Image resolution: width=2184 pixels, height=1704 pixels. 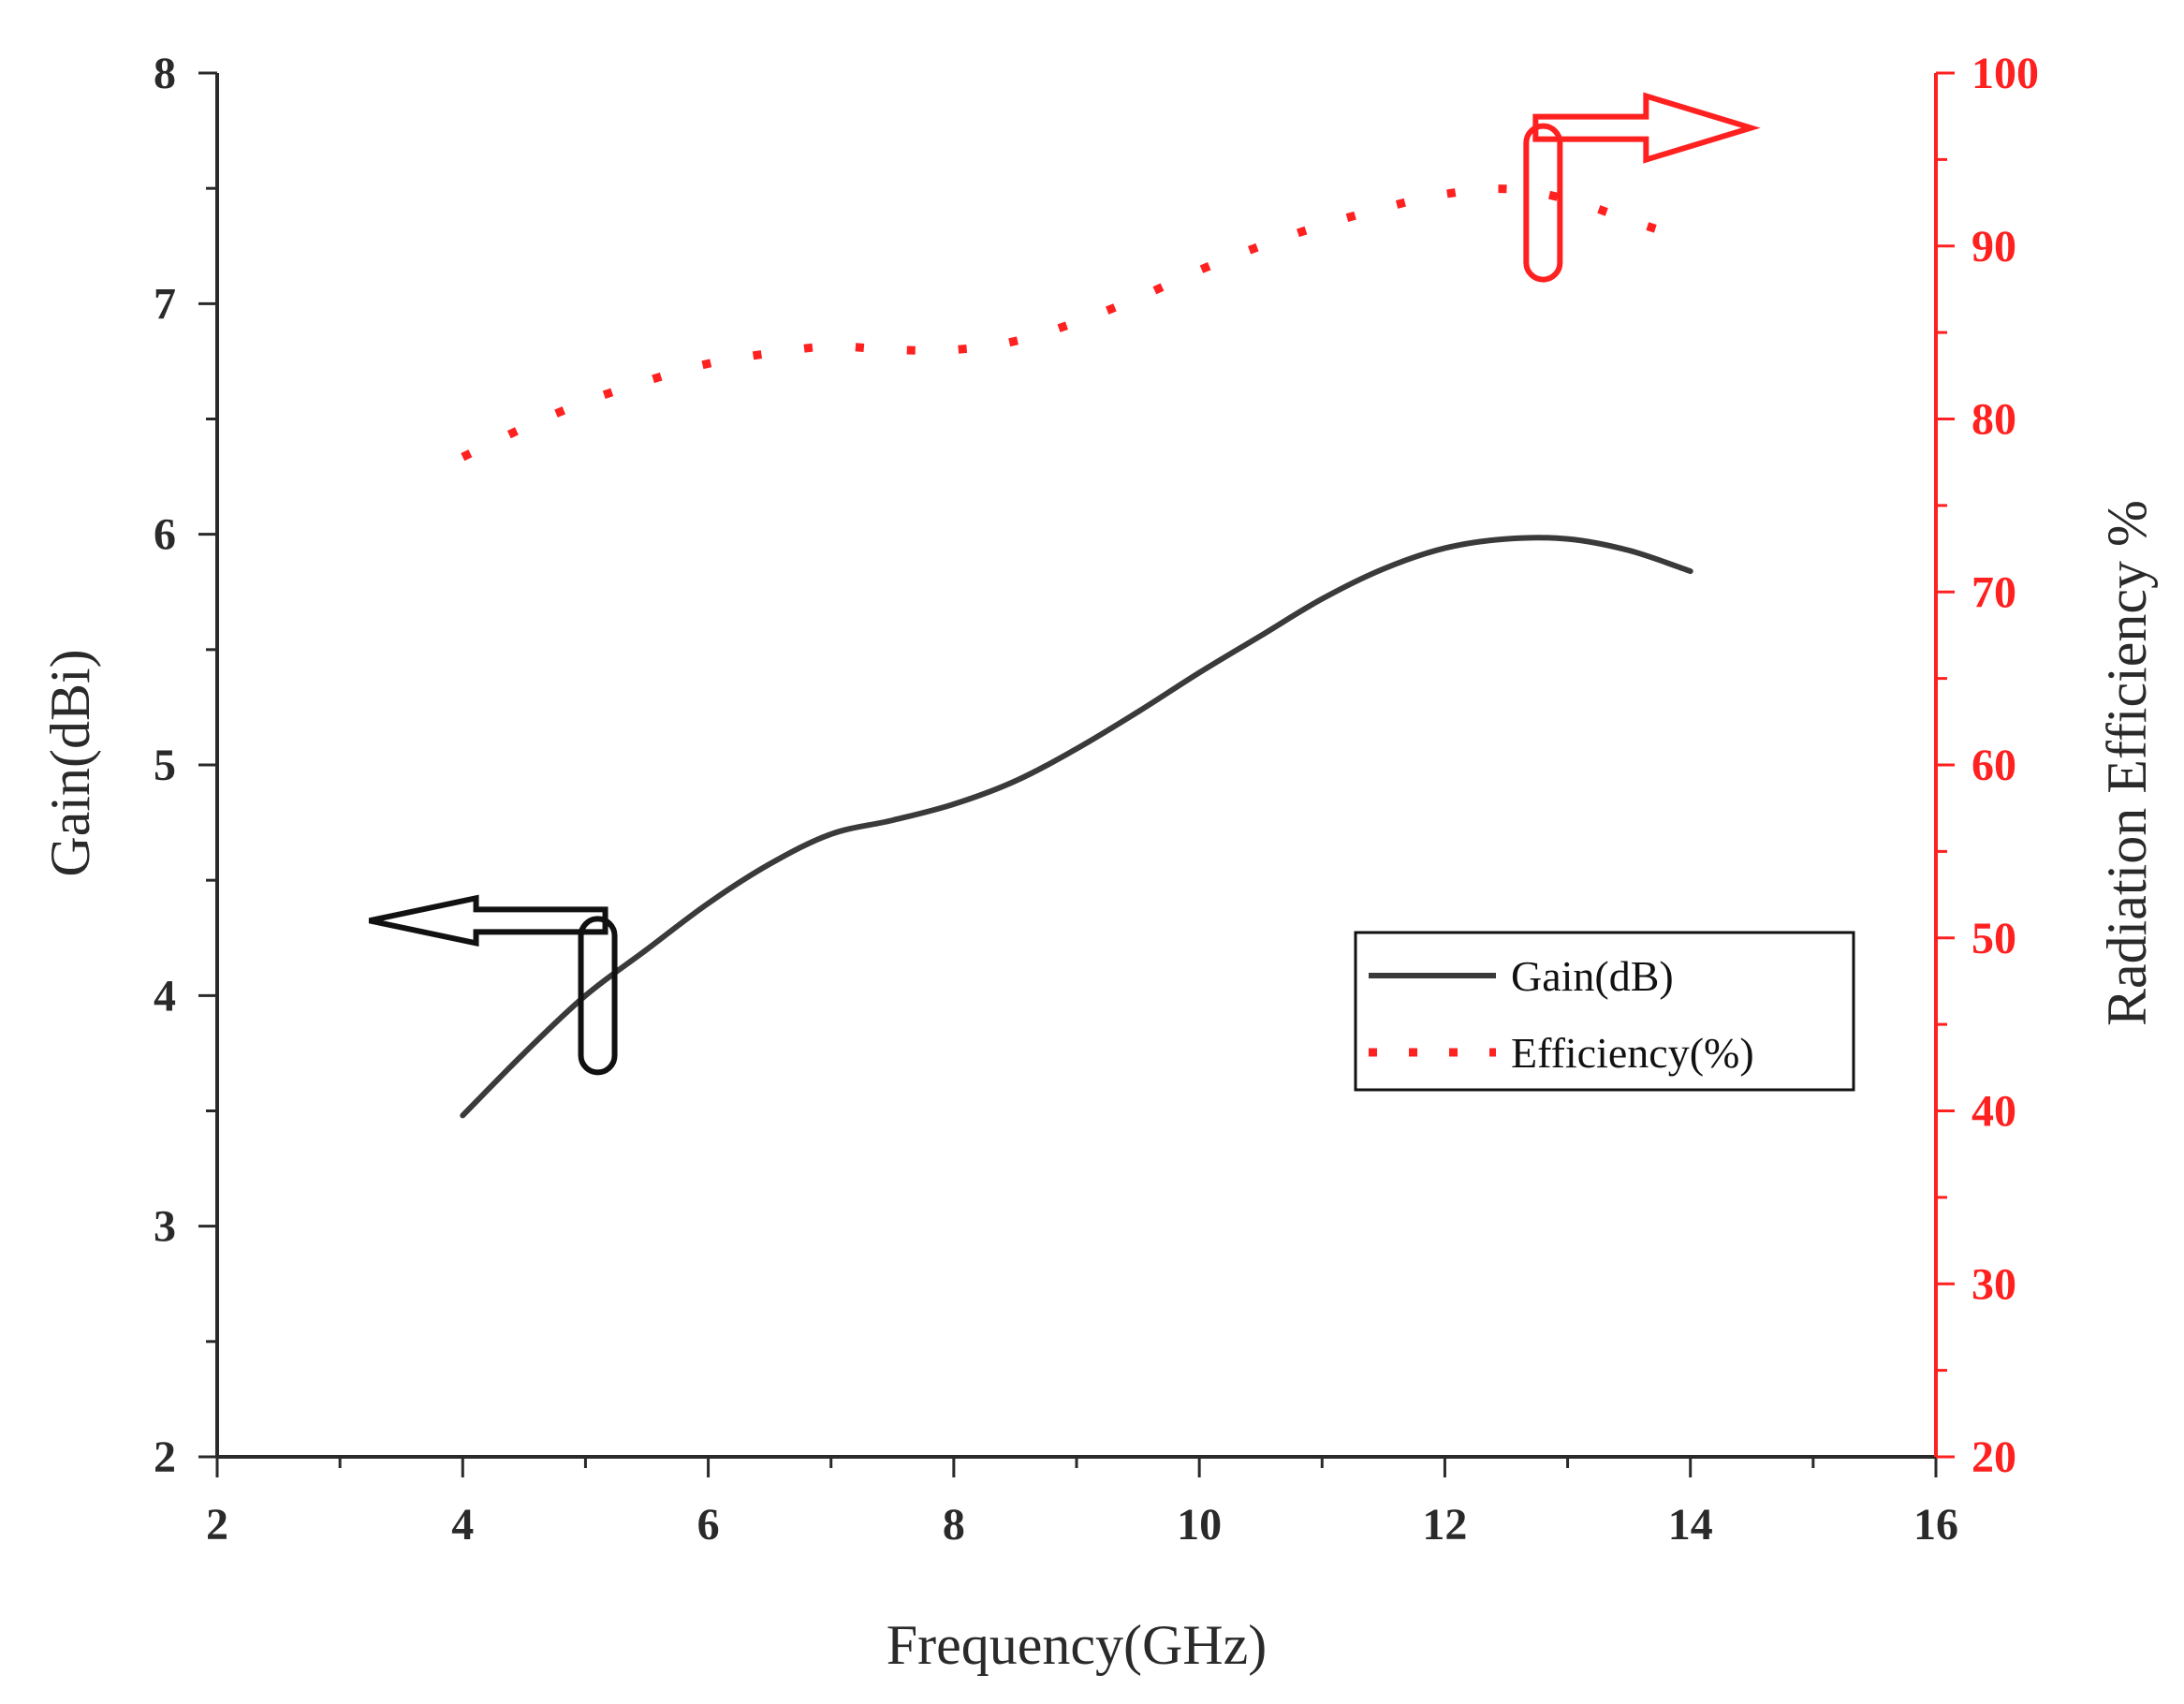 What do you see at coordinates (165, 304) in the screenshot?
I see `left-y-tick-label-7: 7` at bounding box center [165, 304].